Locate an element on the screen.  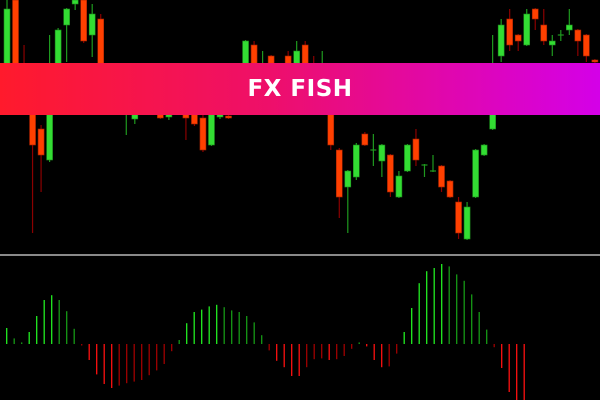
banner-title: FX FISH is located at coordinates (300, 89).